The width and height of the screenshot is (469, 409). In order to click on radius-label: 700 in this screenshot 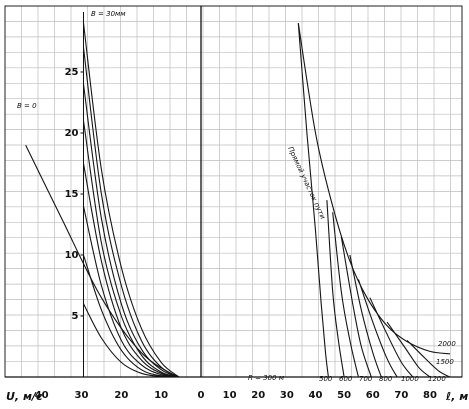, I will do `click(366, 379)`.